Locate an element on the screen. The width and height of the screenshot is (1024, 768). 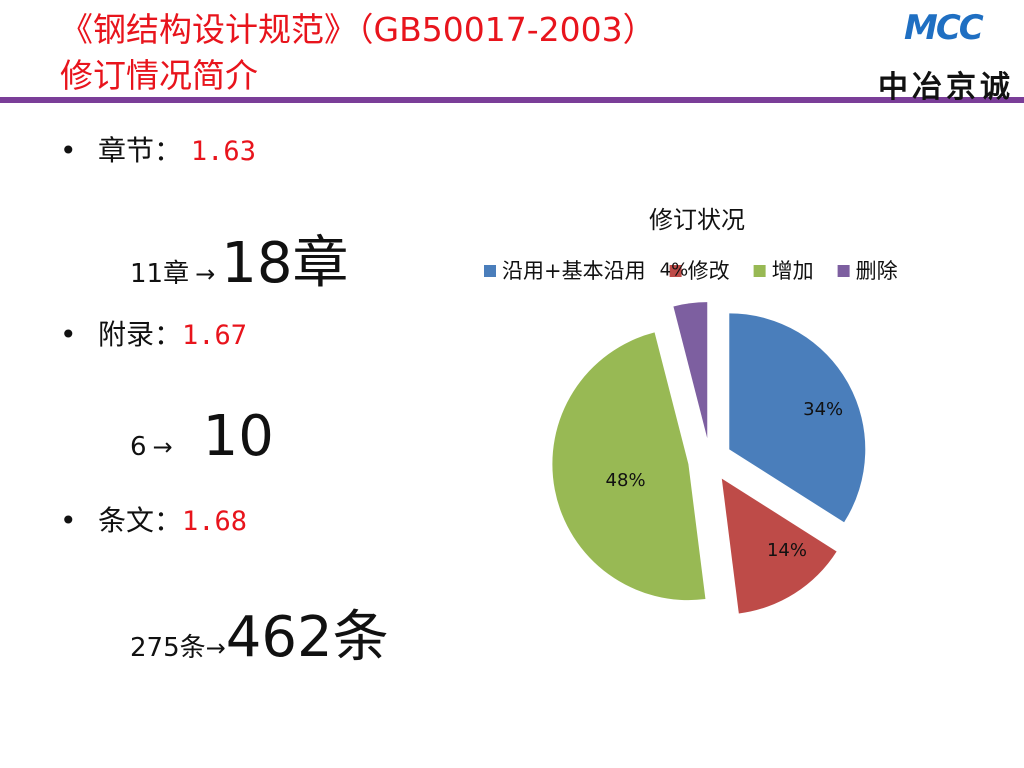
bullet-value: 1.63 is located at coordinates (223, 151).